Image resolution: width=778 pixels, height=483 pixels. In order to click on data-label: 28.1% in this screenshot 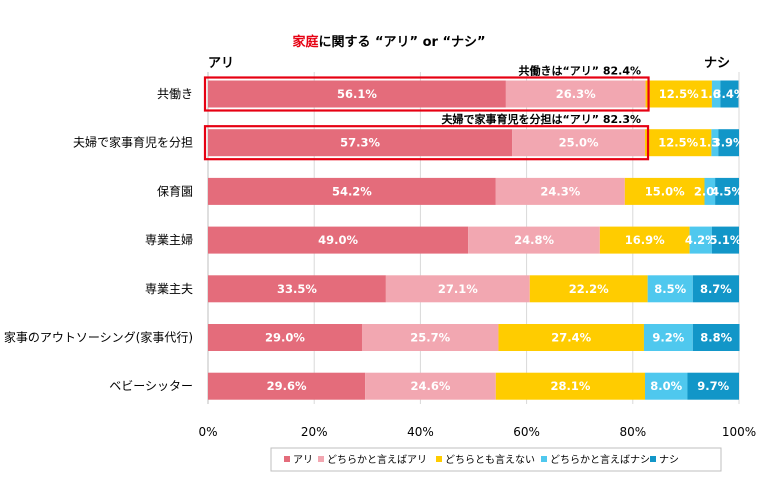, I will do `click(570, 386)`.